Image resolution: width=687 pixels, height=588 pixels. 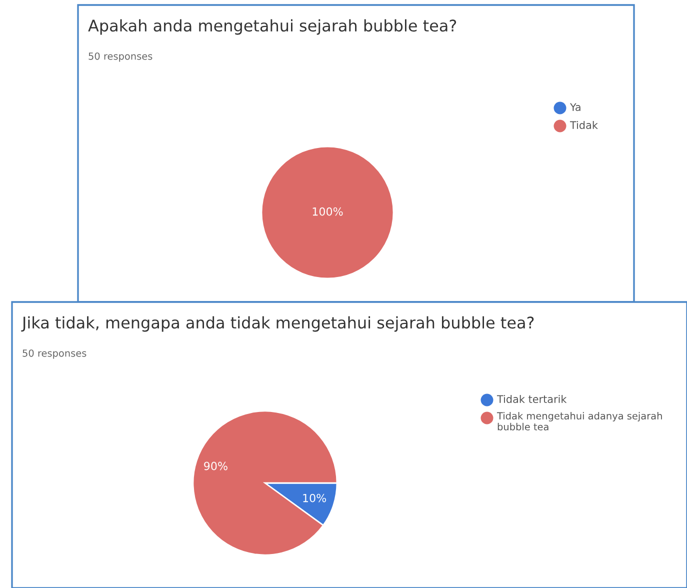 I want to click on chart-title: Apakah anda mengetahui sejarah bubble tea?, so click(x=272, y=27).